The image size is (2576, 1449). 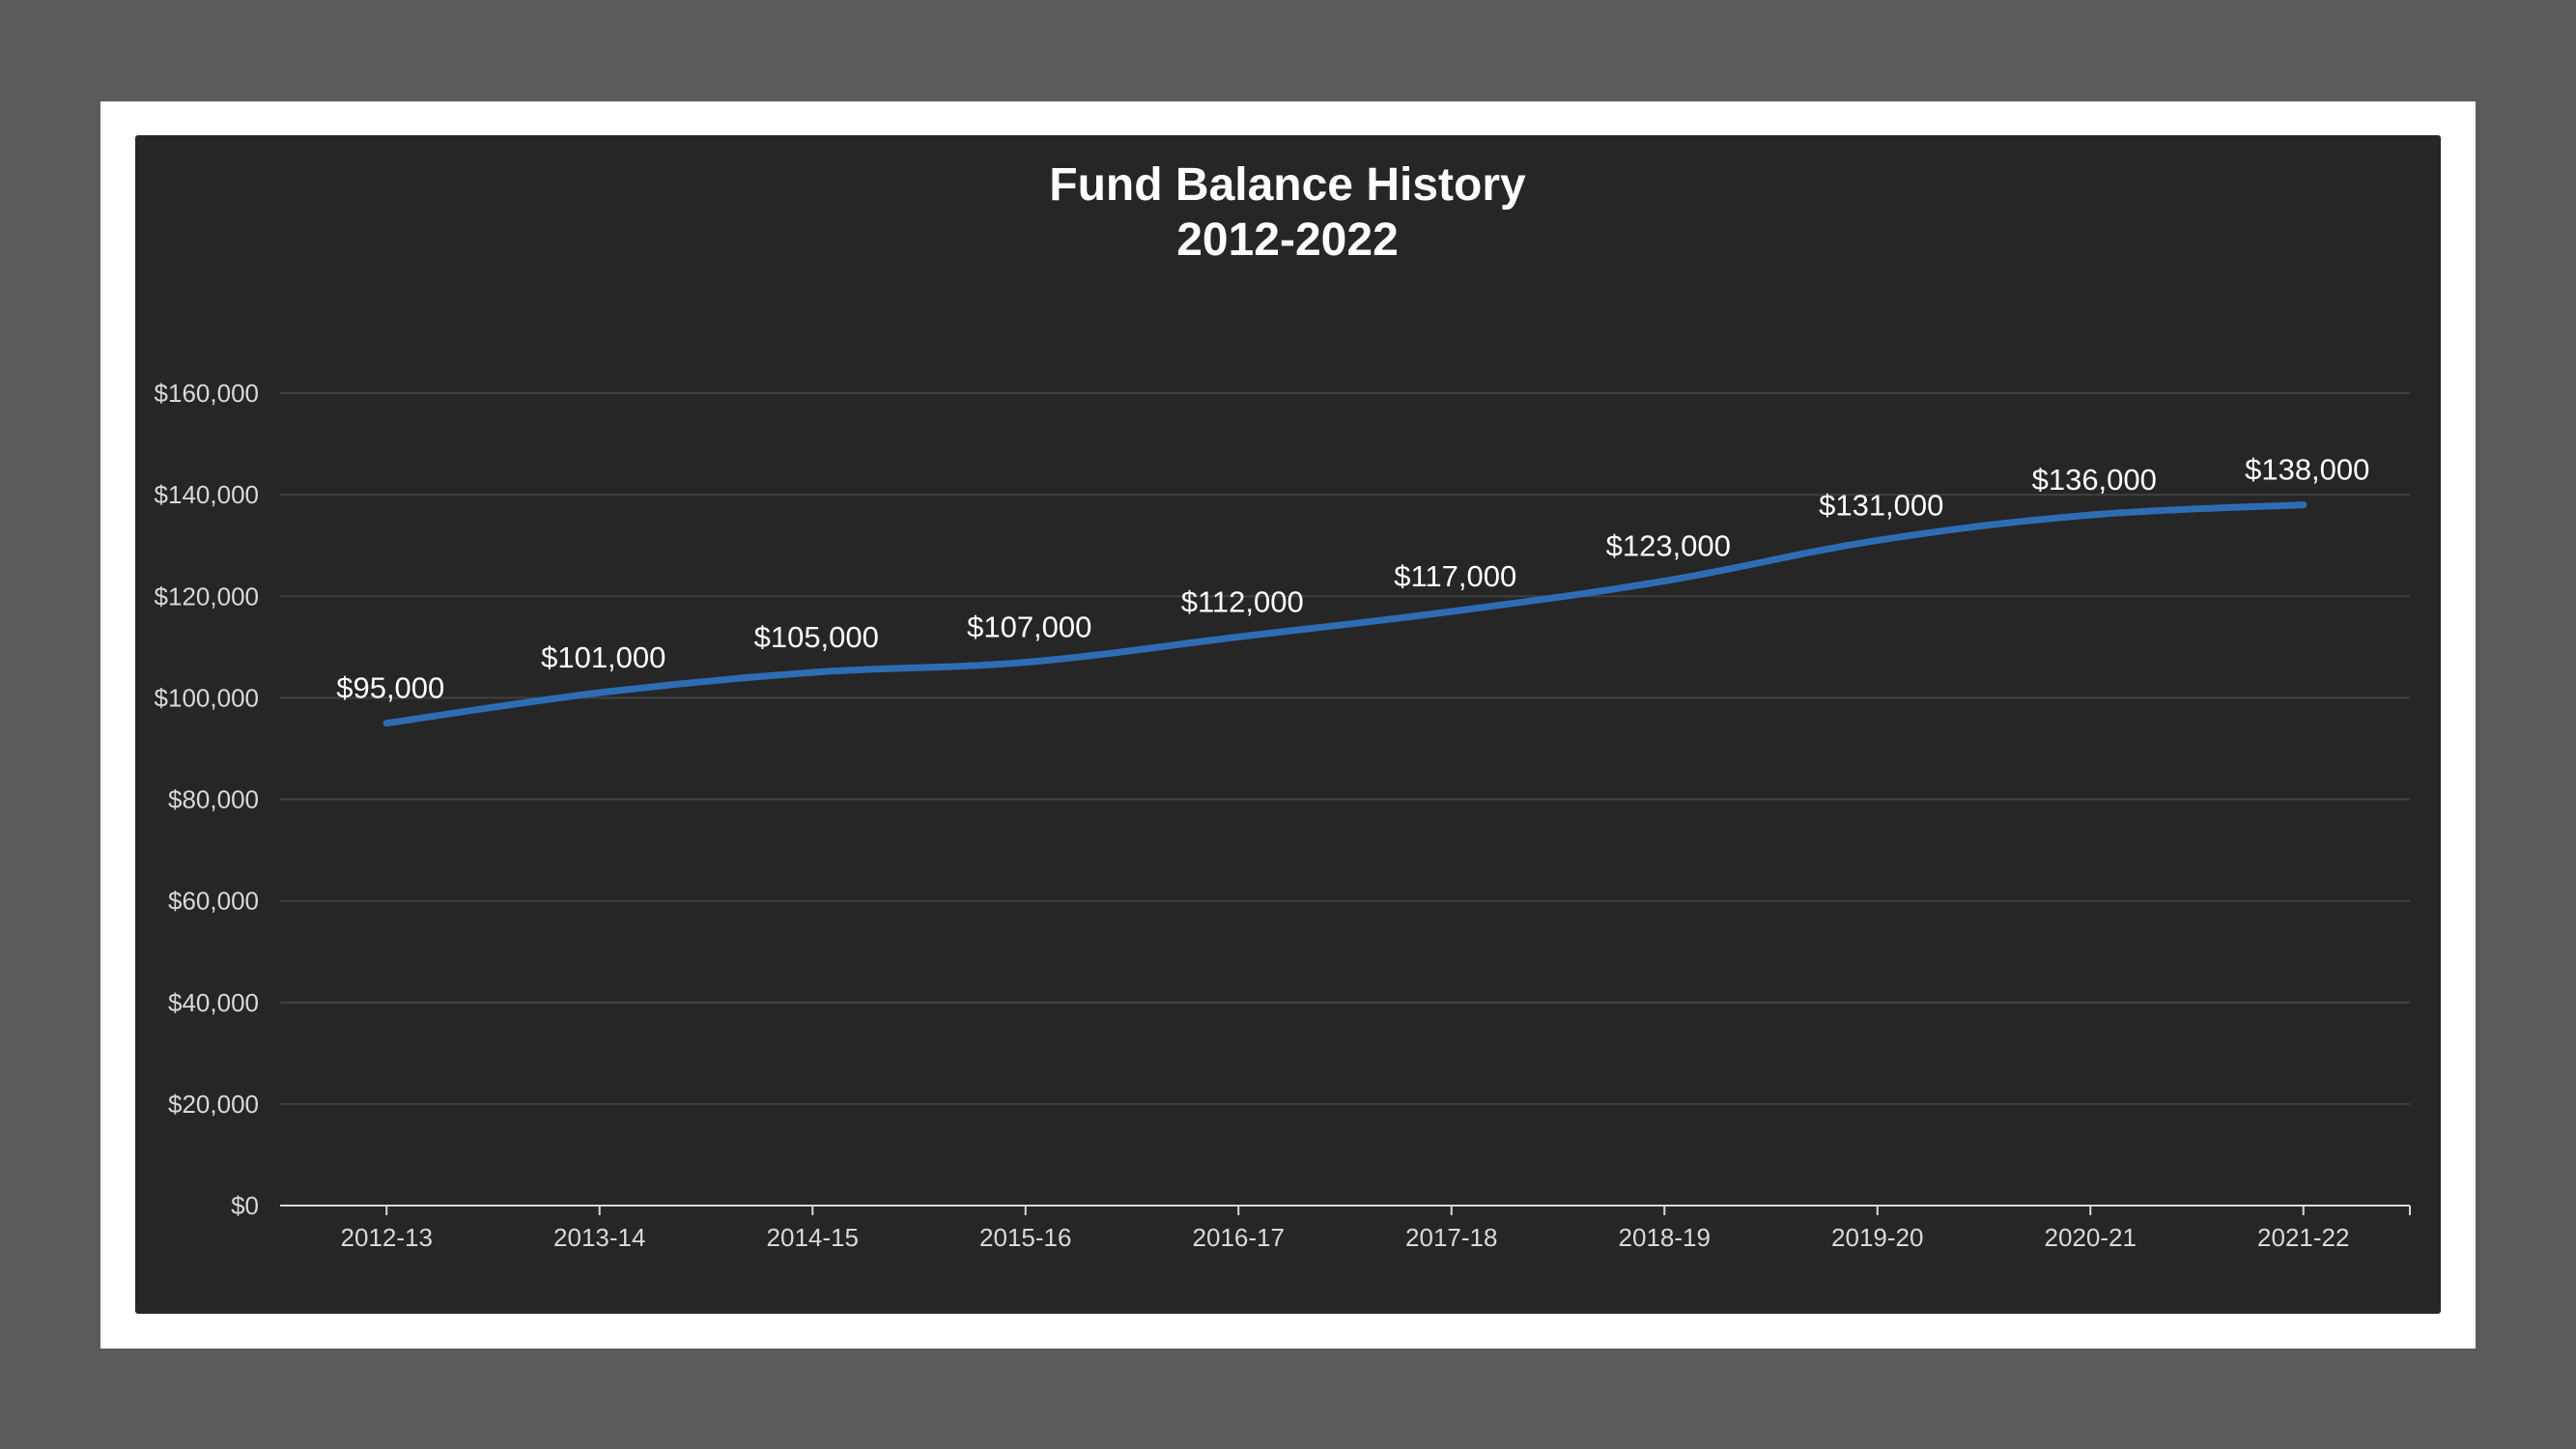 I want to click on x-tick-label: 2014-15, so click(x=813, y=1237).